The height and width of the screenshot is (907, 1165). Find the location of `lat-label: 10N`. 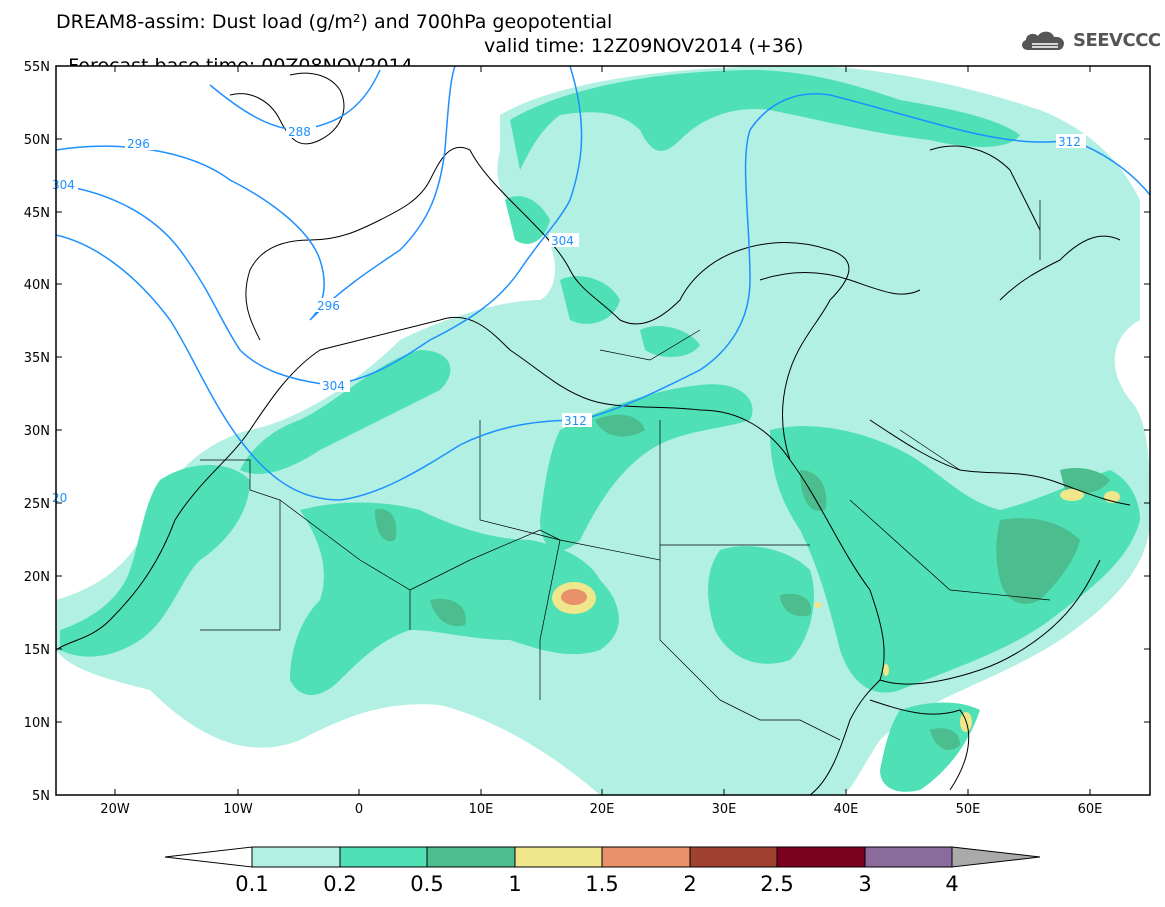

lat-label: 10N is located at coordinates (37, 723).